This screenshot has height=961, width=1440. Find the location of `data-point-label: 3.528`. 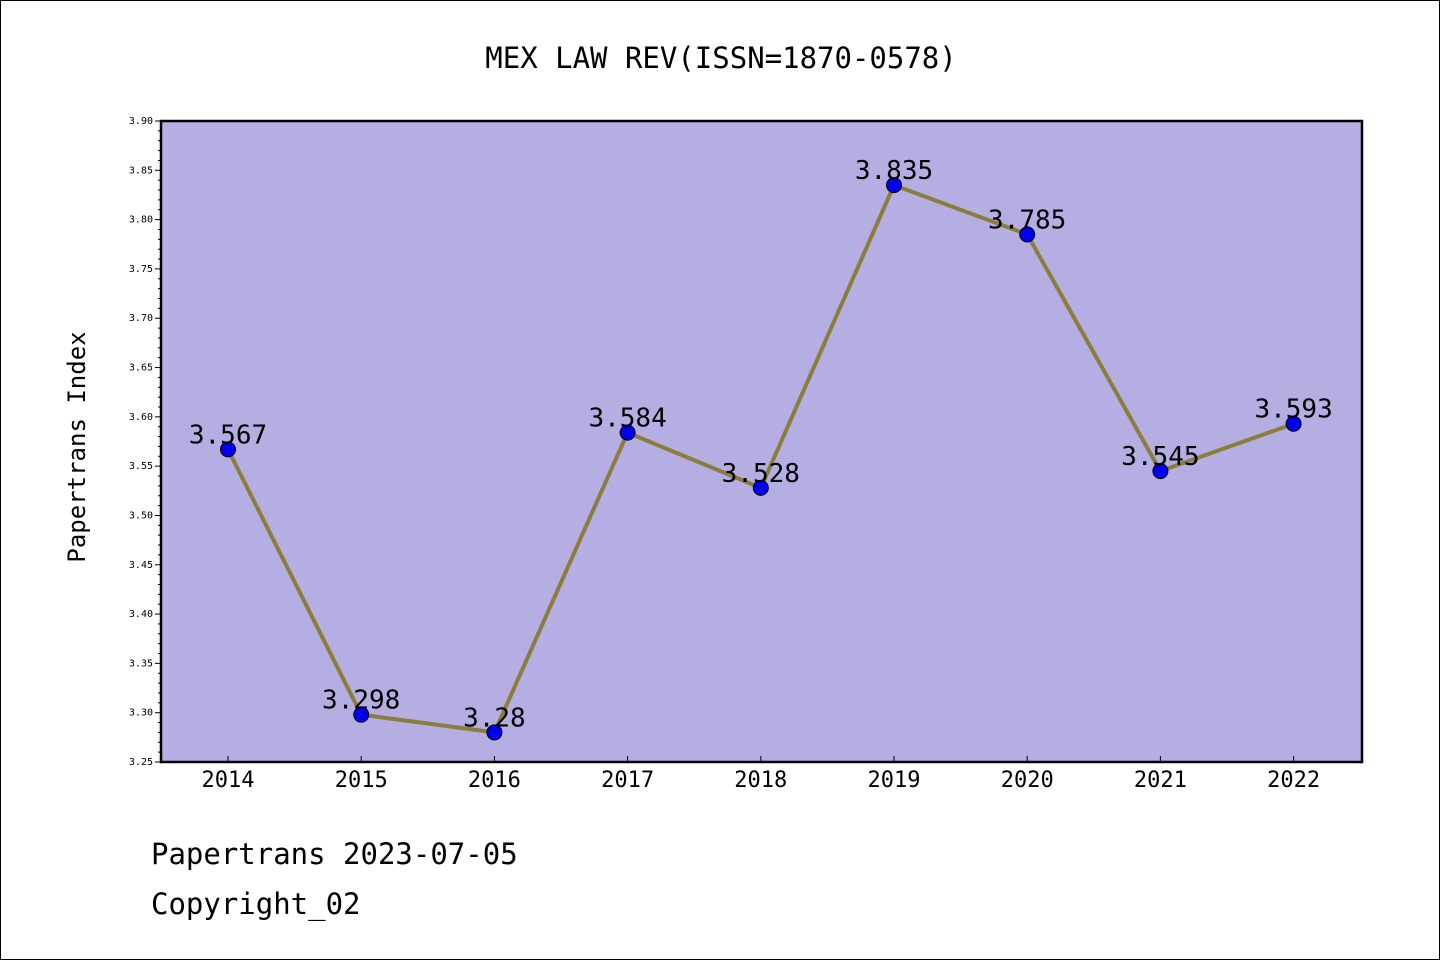

data-point-label: 3.528 is located at coordinates (761, 474).